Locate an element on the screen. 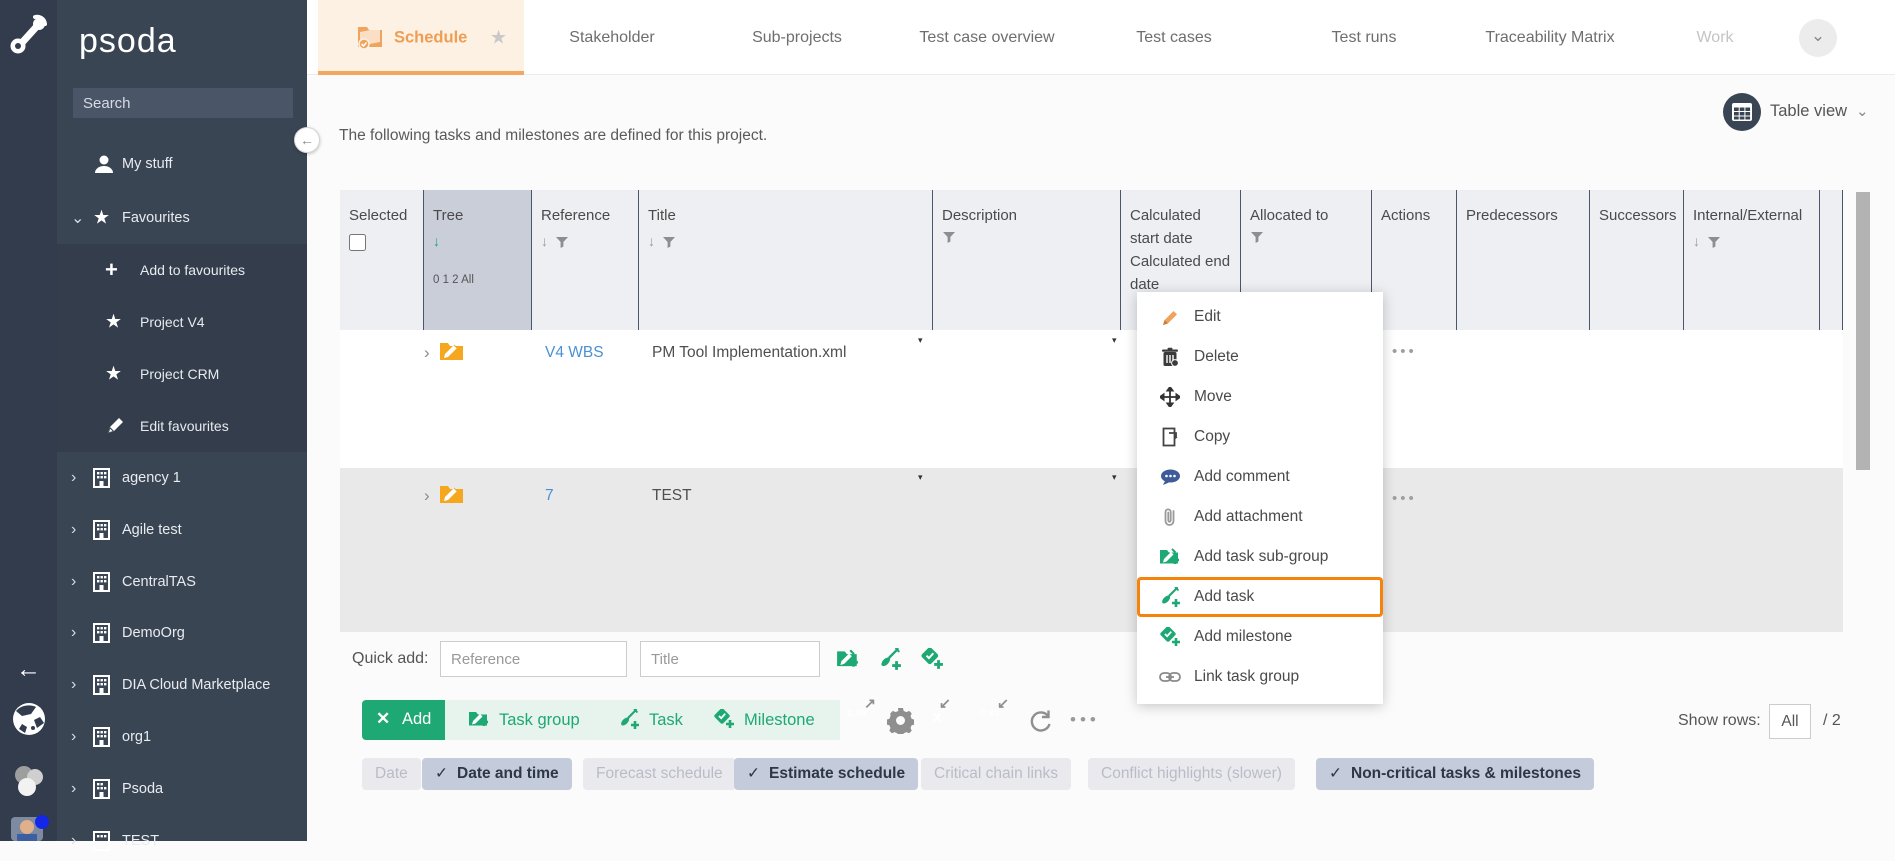 The height and width of the screenshot is (861, 1895). sidebar-item-edit-favourites: Edit favourites is located at coordinates (182, 426).